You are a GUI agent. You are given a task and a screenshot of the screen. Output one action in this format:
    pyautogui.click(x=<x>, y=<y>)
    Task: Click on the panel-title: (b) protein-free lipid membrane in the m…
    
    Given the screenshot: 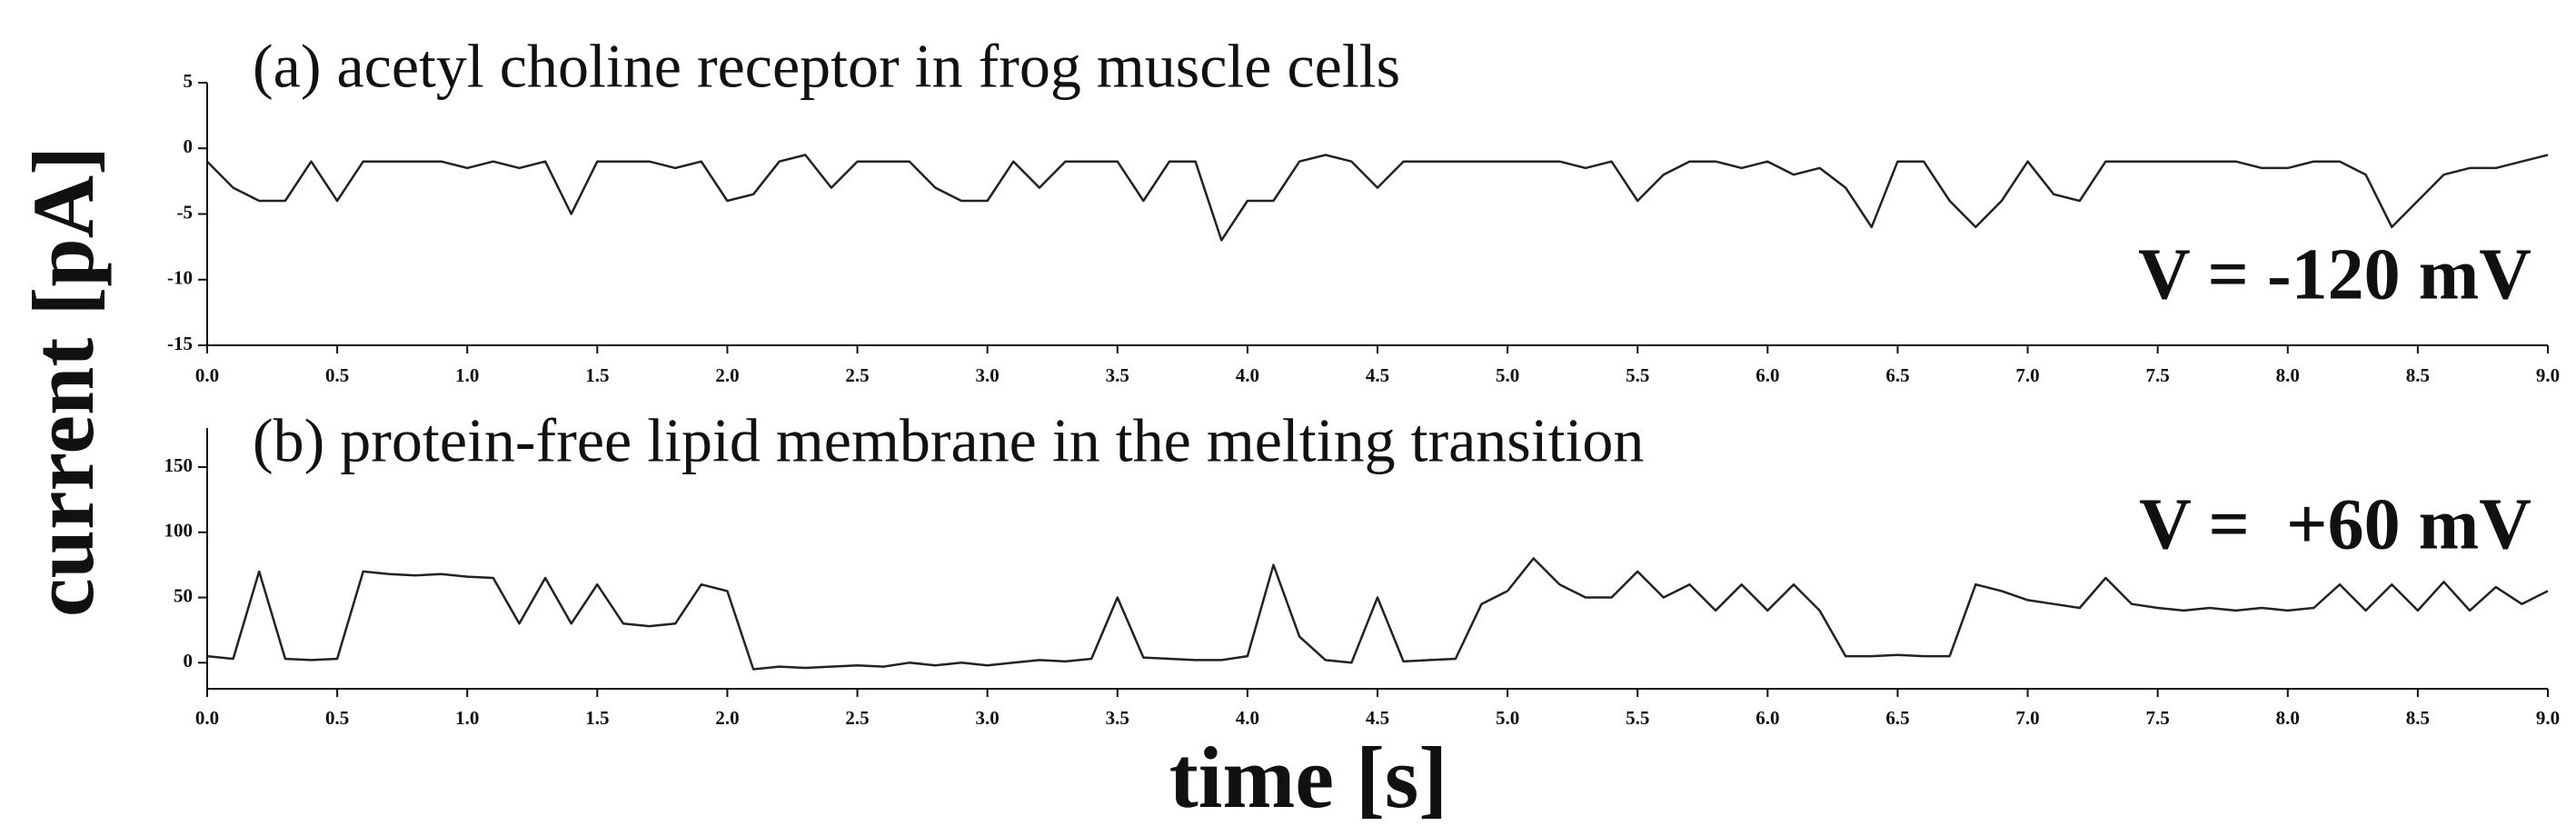 What is the action you would take?
    pyautogui.click(x=948, y=440)
    